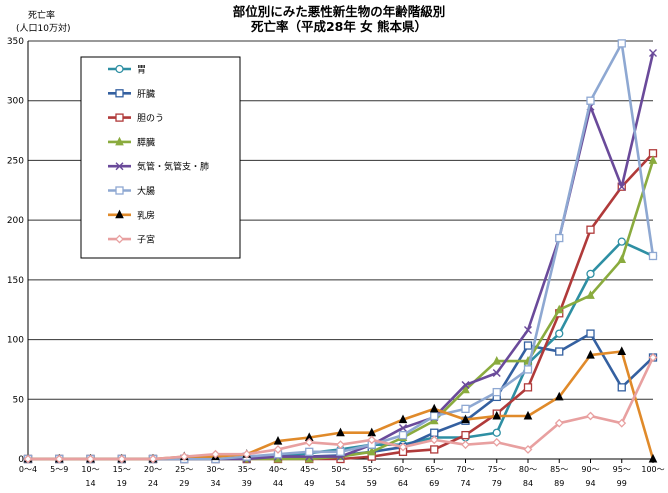  What do you see at coordinates (434, 469) in the screenshot?
I see `x-tick-label-13: 65〜` at bounding box center [434, 469].